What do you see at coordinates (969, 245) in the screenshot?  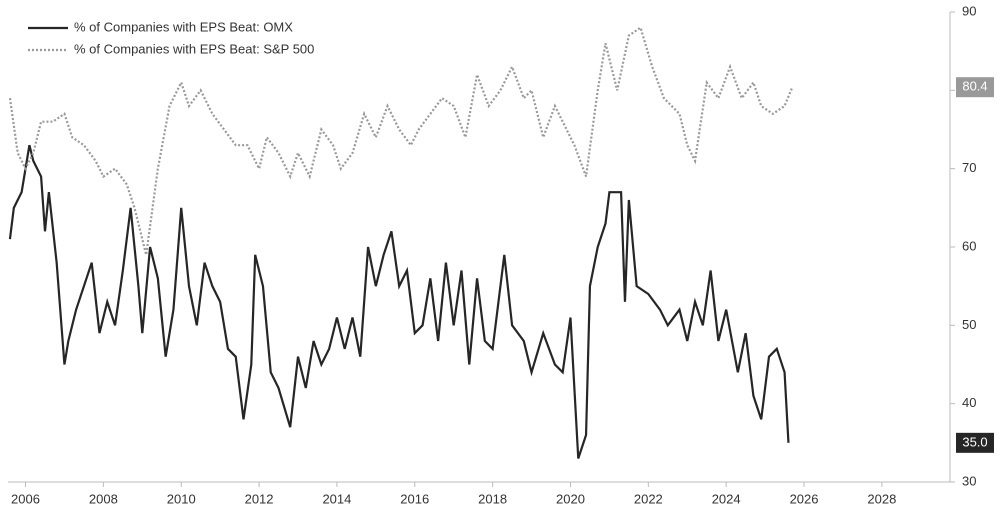 I see `y-tick-label: 60` at bounding box center [969, 245].